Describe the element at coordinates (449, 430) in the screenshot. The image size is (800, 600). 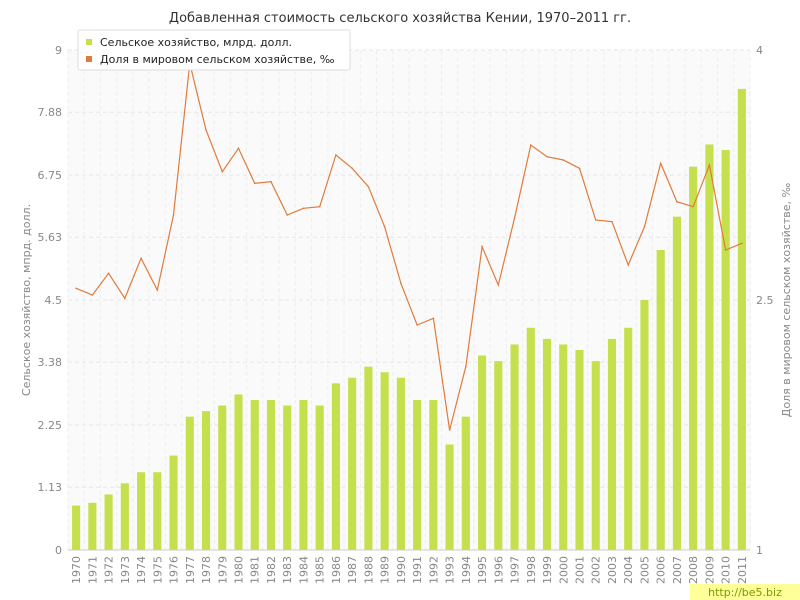
I see `line-point-1993` at that location.